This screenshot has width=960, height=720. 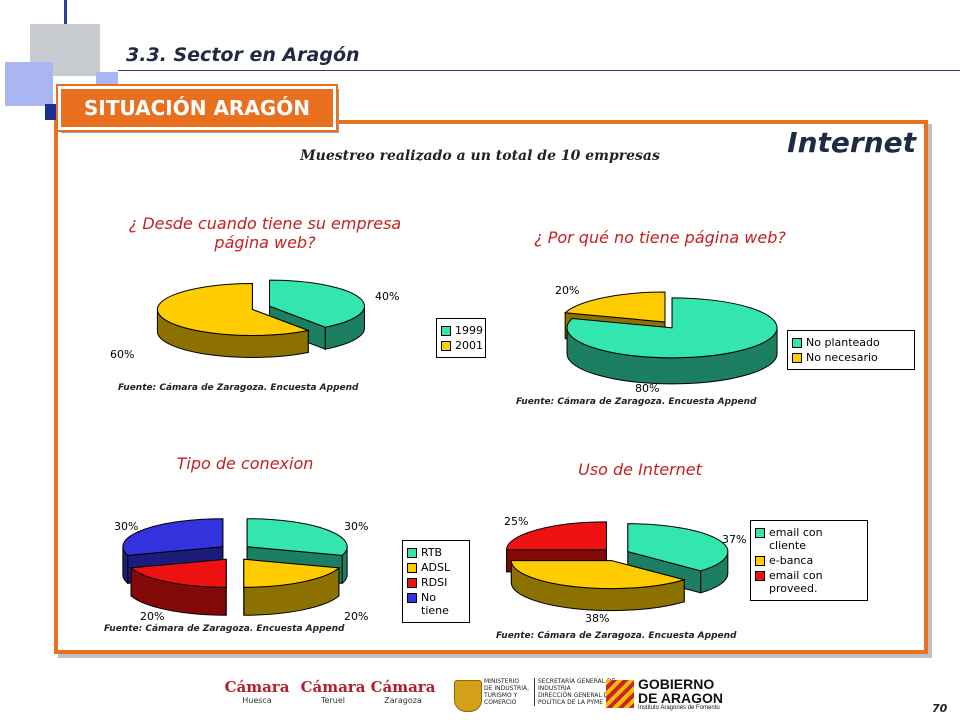 I want to click on legend-label: e-banca, so click(x=791, y=560).